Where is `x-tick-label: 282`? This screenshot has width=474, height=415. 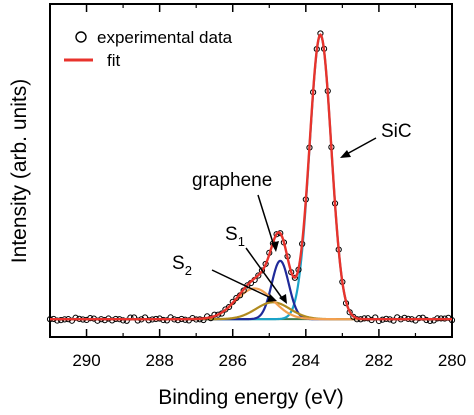
x-tick-label: 282 is located at coordinates (379, 360).